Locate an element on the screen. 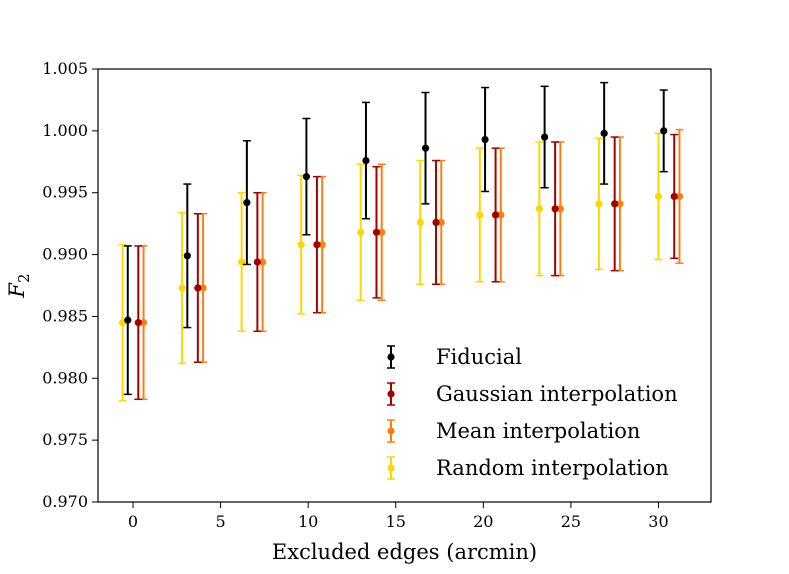 The width and height of the screenshot is (789, 574). legend-entry: Mean interpolation is located at coordinates (513, 431).